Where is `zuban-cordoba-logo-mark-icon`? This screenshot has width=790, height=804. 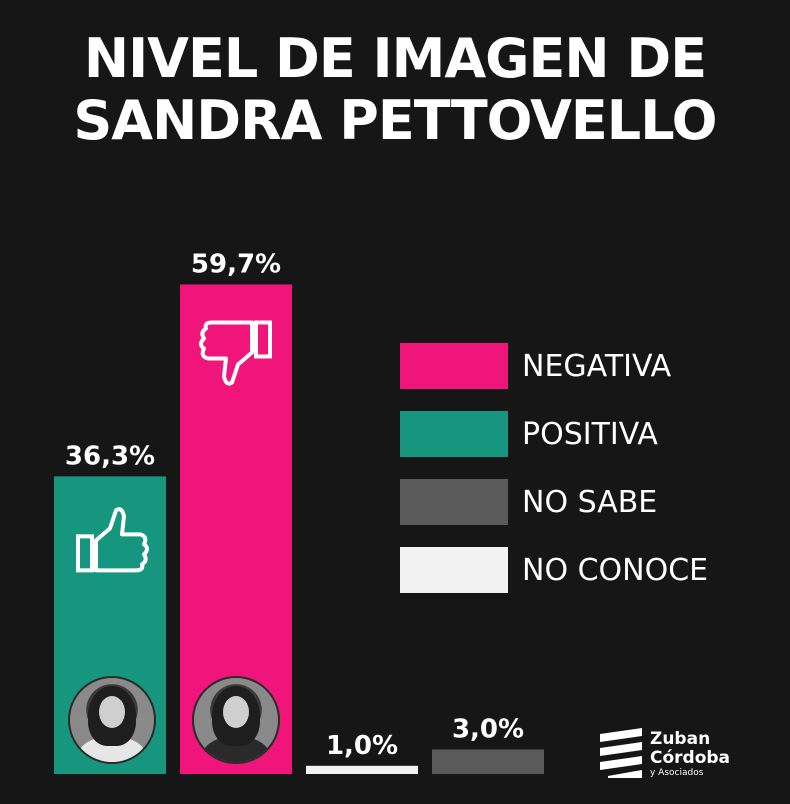 zuban-cordoba-logo-mark-icon is located at coordinates (621, 753).